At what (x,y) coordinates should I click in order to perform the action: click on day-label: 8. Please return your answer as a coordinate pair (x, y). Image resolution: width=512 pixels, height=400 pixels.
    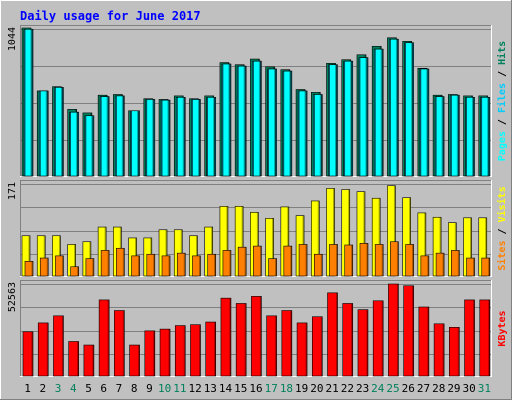
    Looking at the image, I should click on (134, 388).